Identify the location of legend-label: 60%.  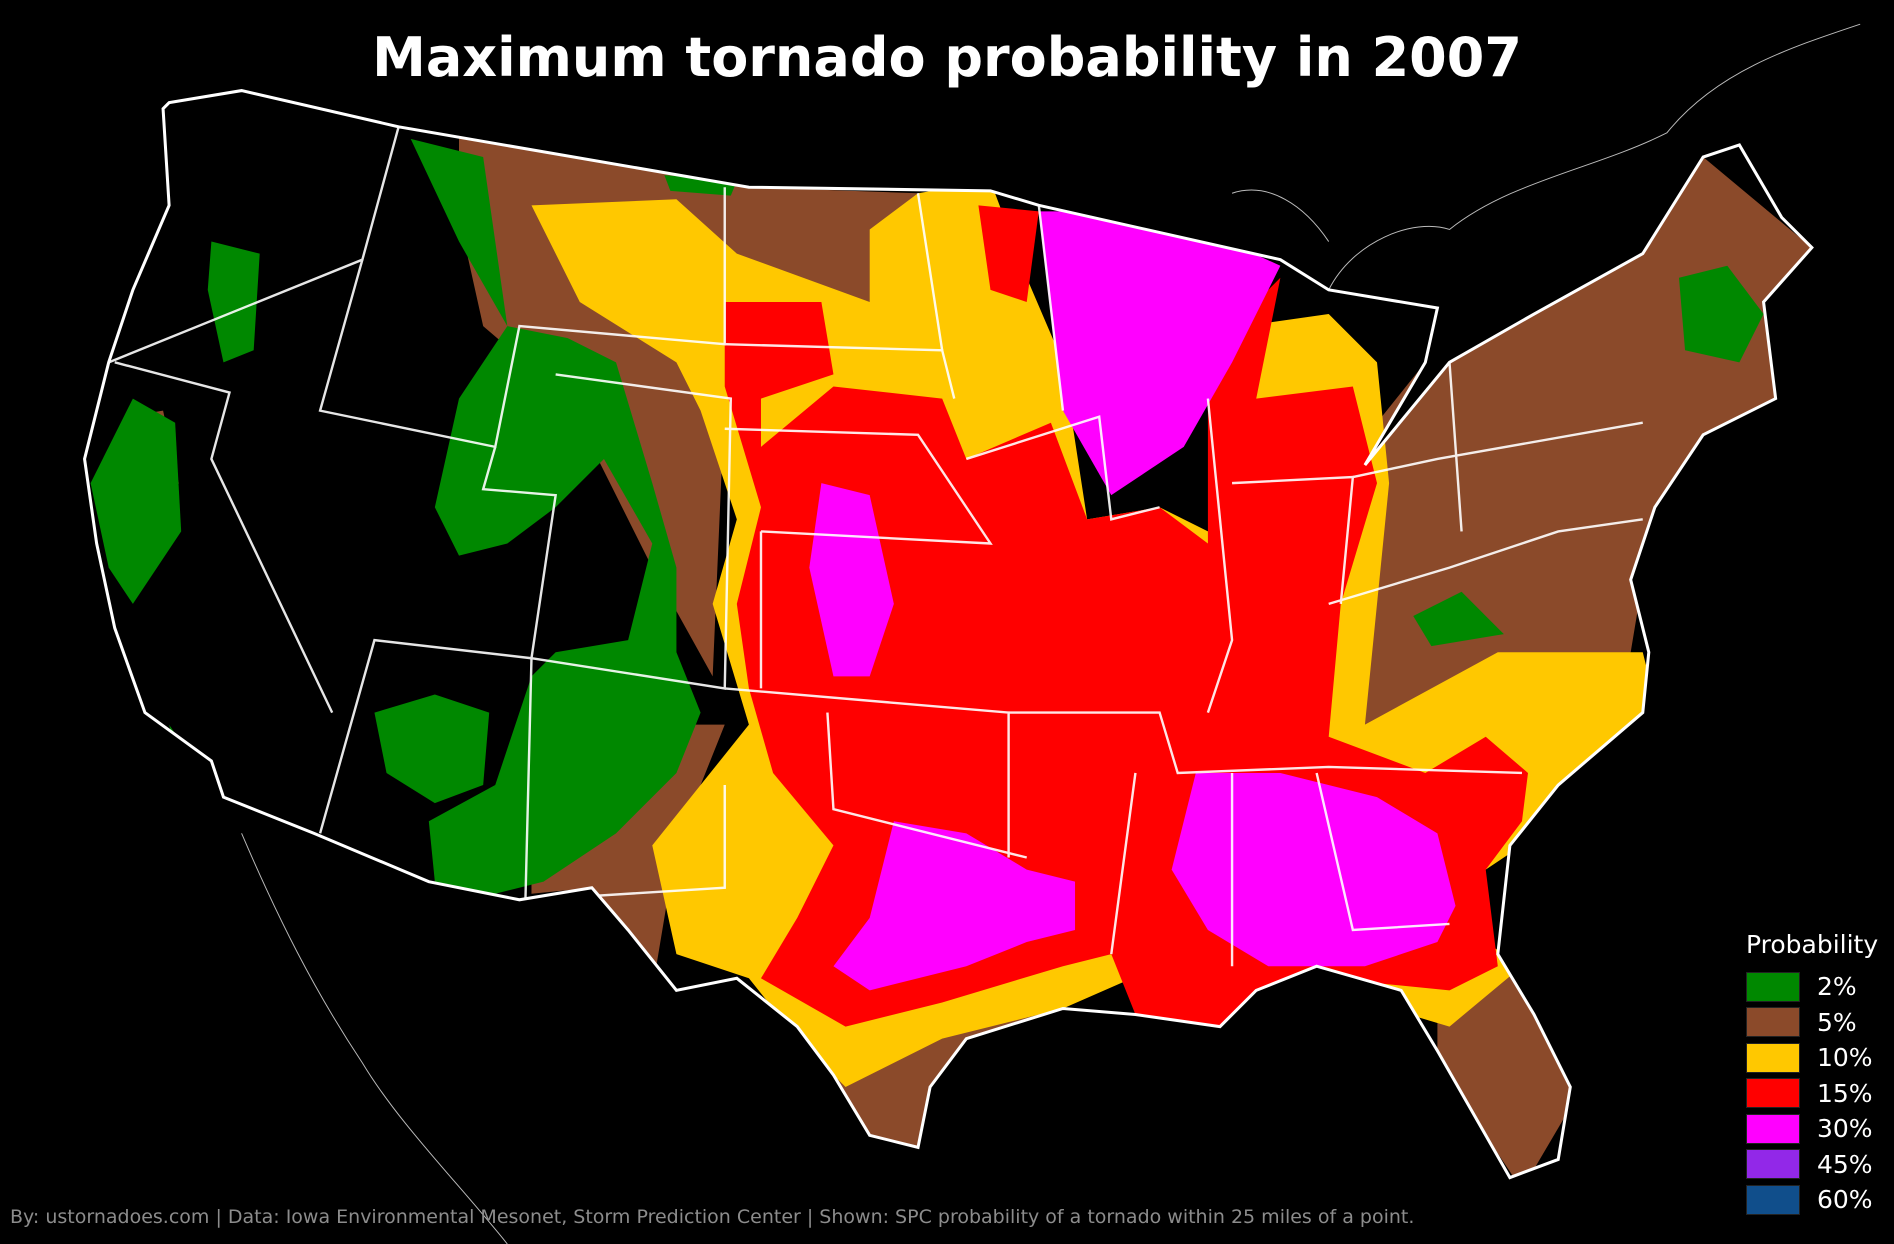
(1845, 1200).